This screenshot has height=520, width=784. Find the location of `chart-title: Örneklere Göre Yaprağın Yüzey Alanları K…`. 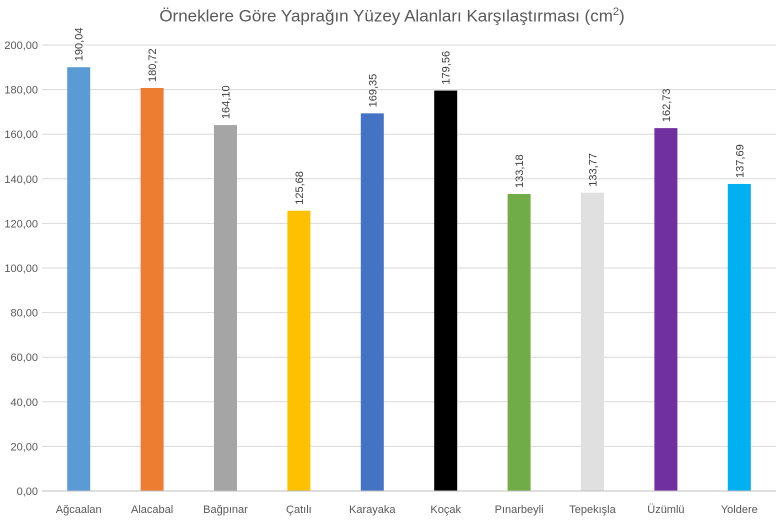

chart-title: Örneklere Göre Yaprağın Yüzey Alanları K… is located at coordinates (392, 16).